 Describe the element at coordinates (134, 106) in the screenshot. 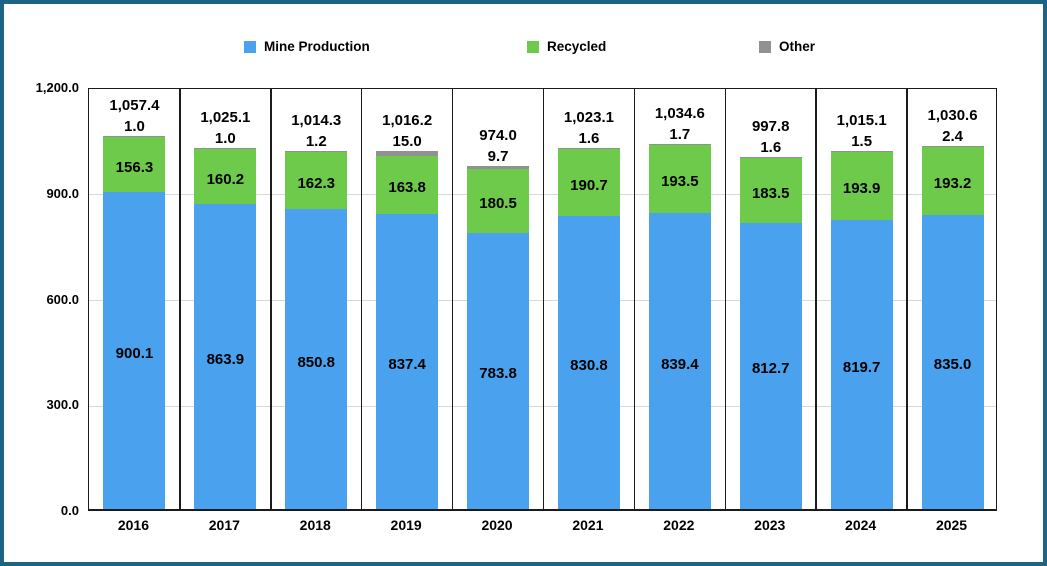

I see `bar-total-label: 1,057.4` at that location.